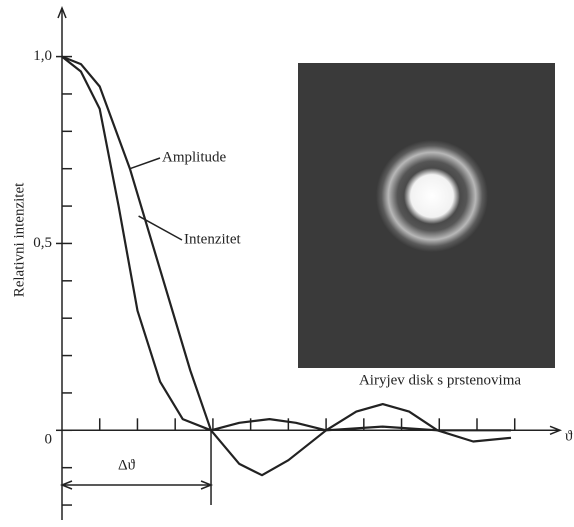 The height and width of the screenshot is (527, 574). What do you see at coordinates (42, 56) in the screenshot?
I see `y-tick-label: 1,0` at bounding box center [42, 56].